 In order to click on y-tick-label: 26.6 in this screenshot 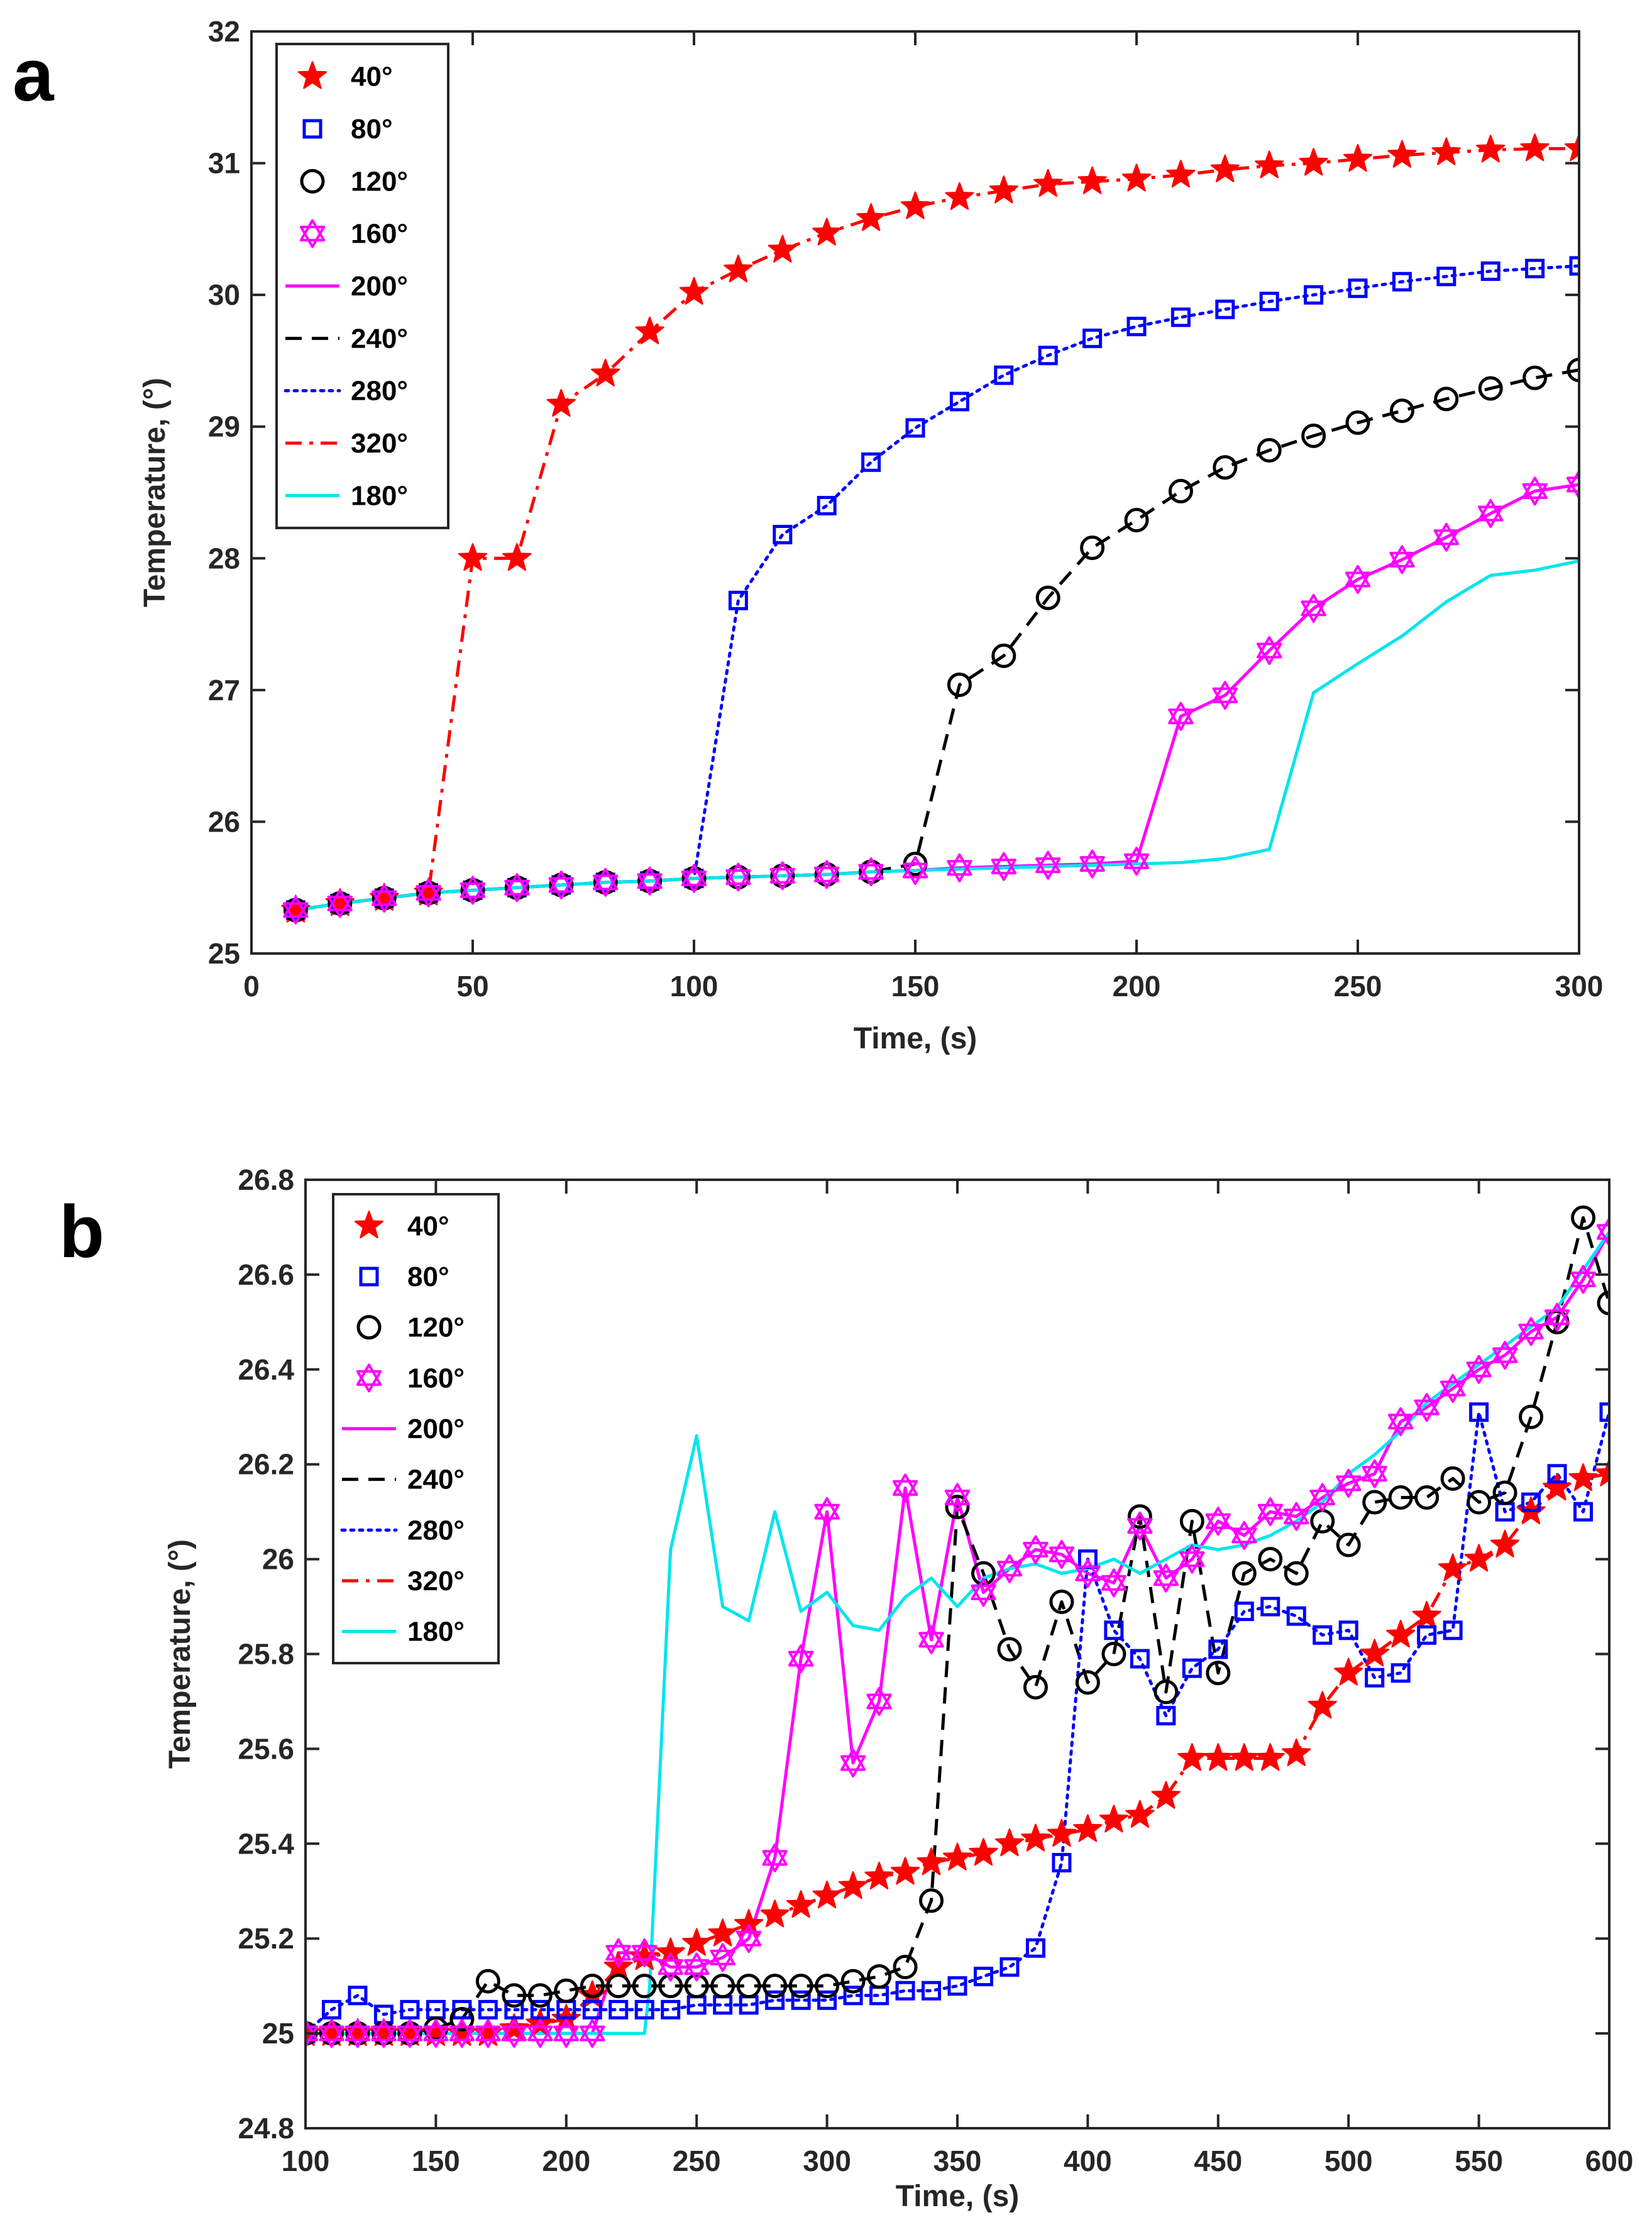, I will do `click(266, 1274)`.